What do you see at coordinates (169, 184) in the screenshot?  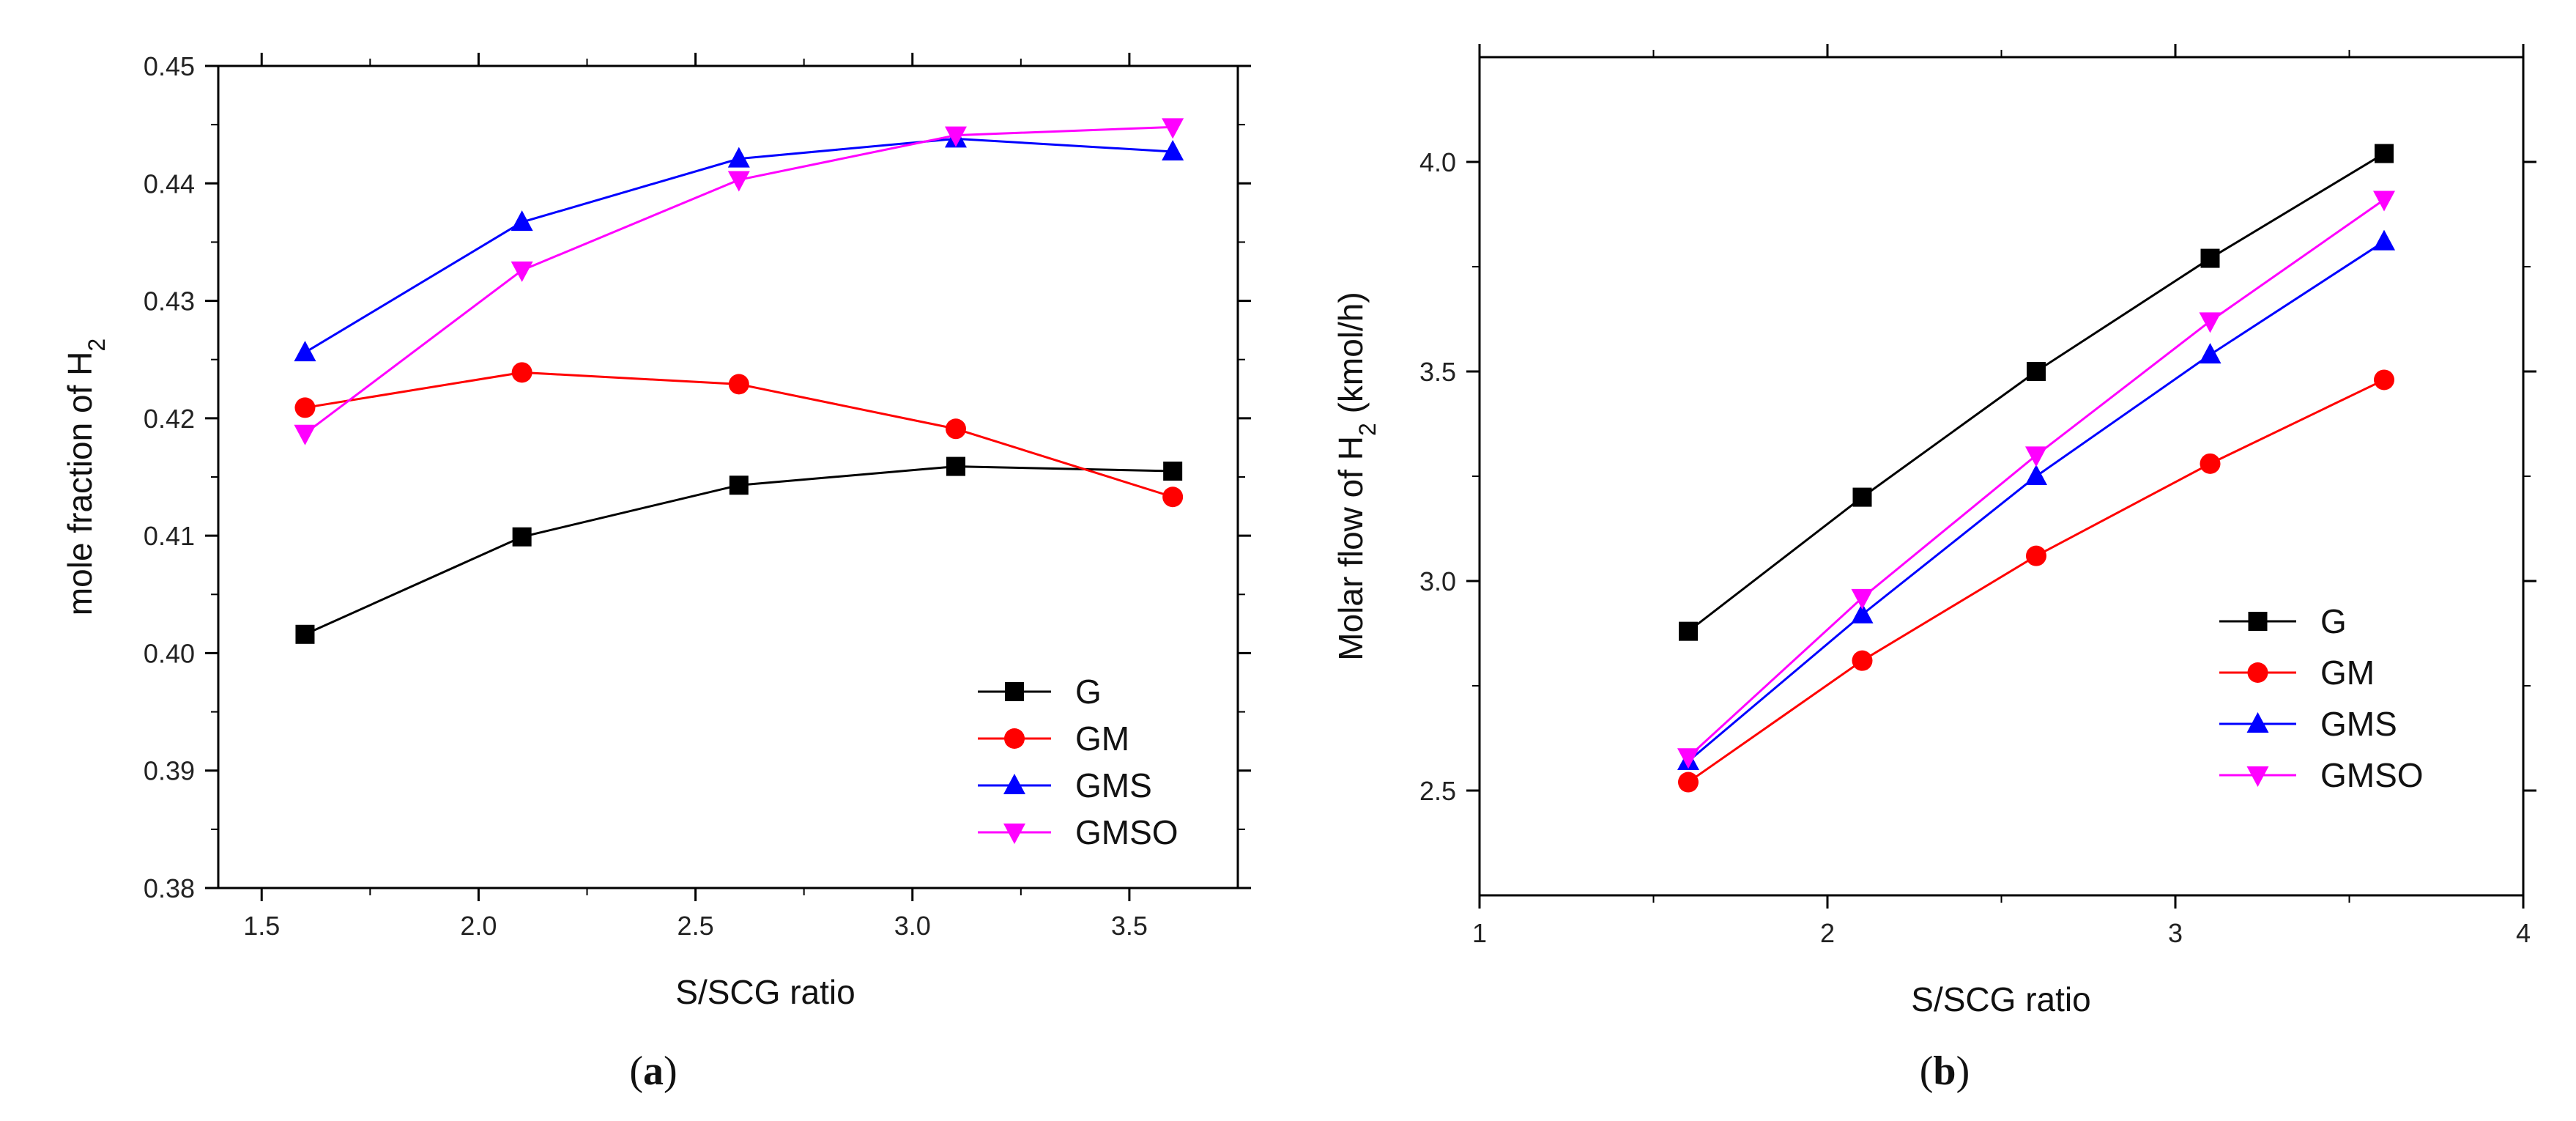 I see `y-tick-label: 0.44` at bounding box center [169, 184].